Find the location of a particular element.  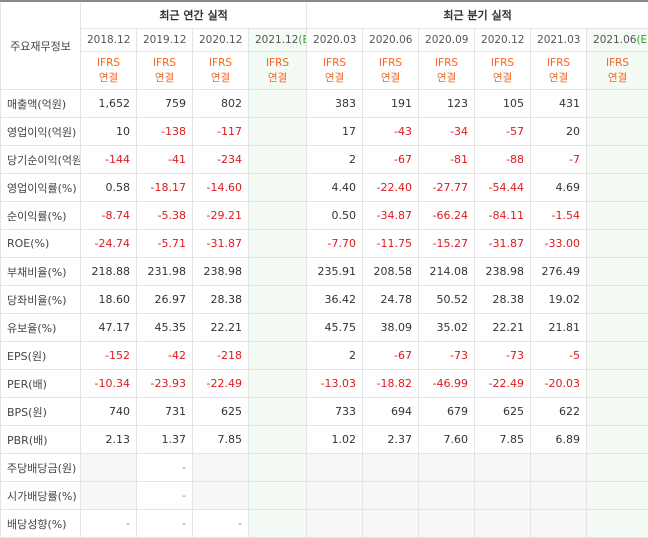

value-cell: 191 is located at coordinates (391, 104).